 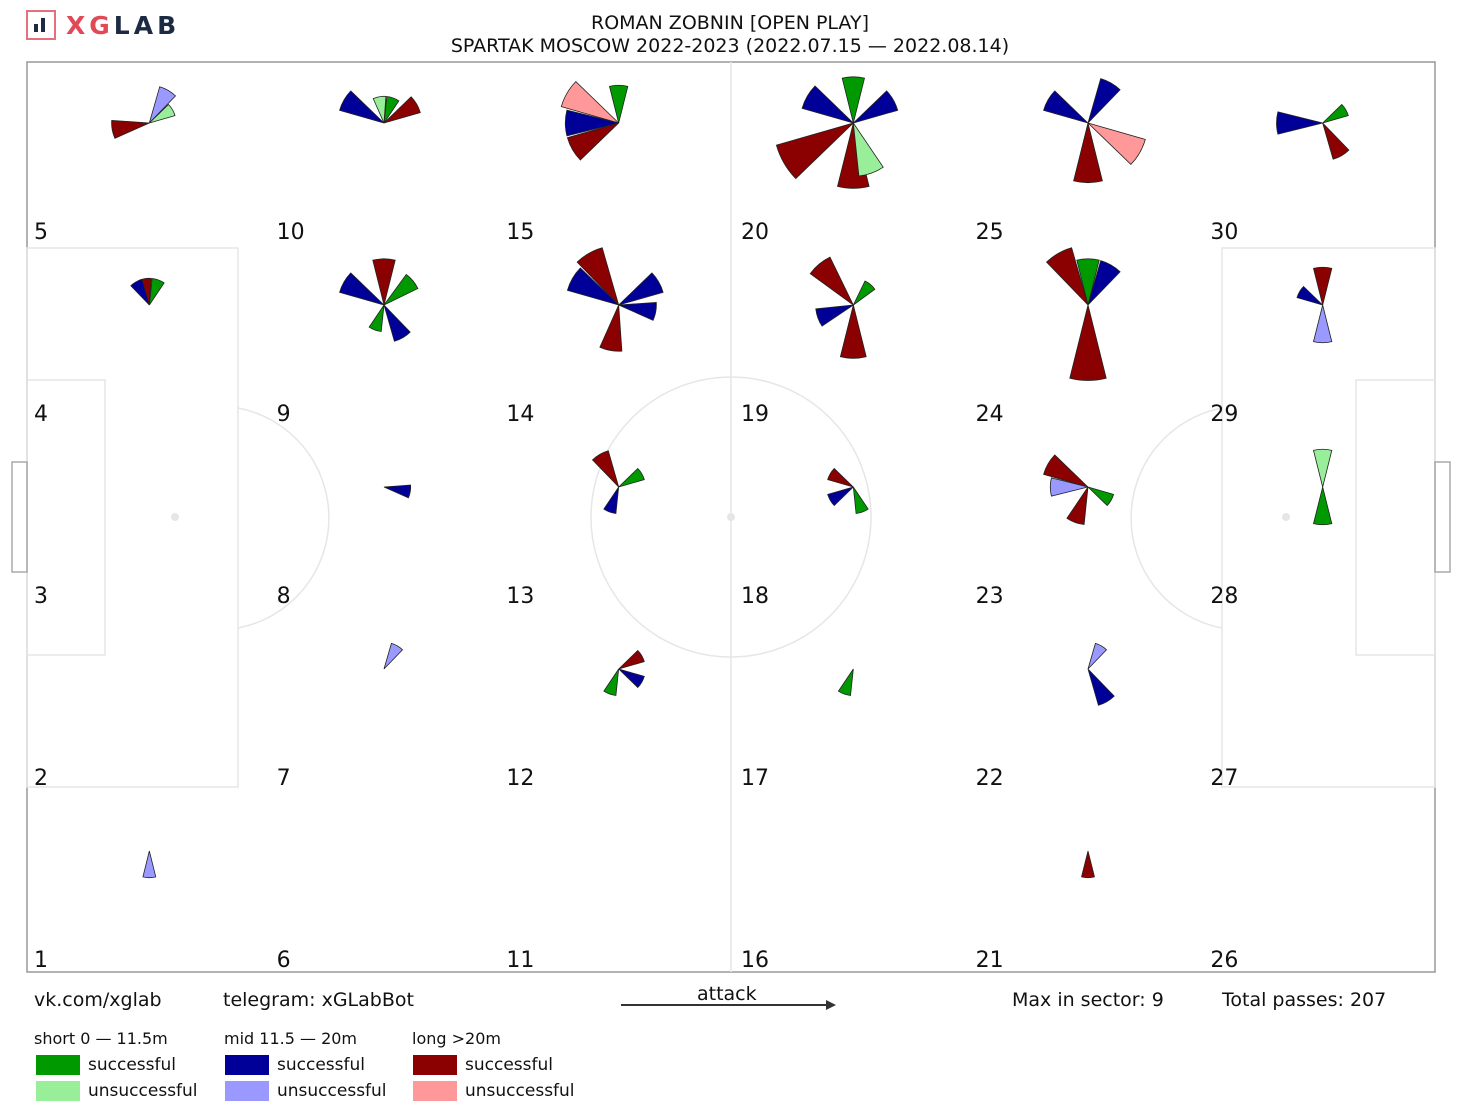 What do you see at coordinates (755, 596) in the screenshot?
I see `zone-label: 18` at bounding box center [755, 596].